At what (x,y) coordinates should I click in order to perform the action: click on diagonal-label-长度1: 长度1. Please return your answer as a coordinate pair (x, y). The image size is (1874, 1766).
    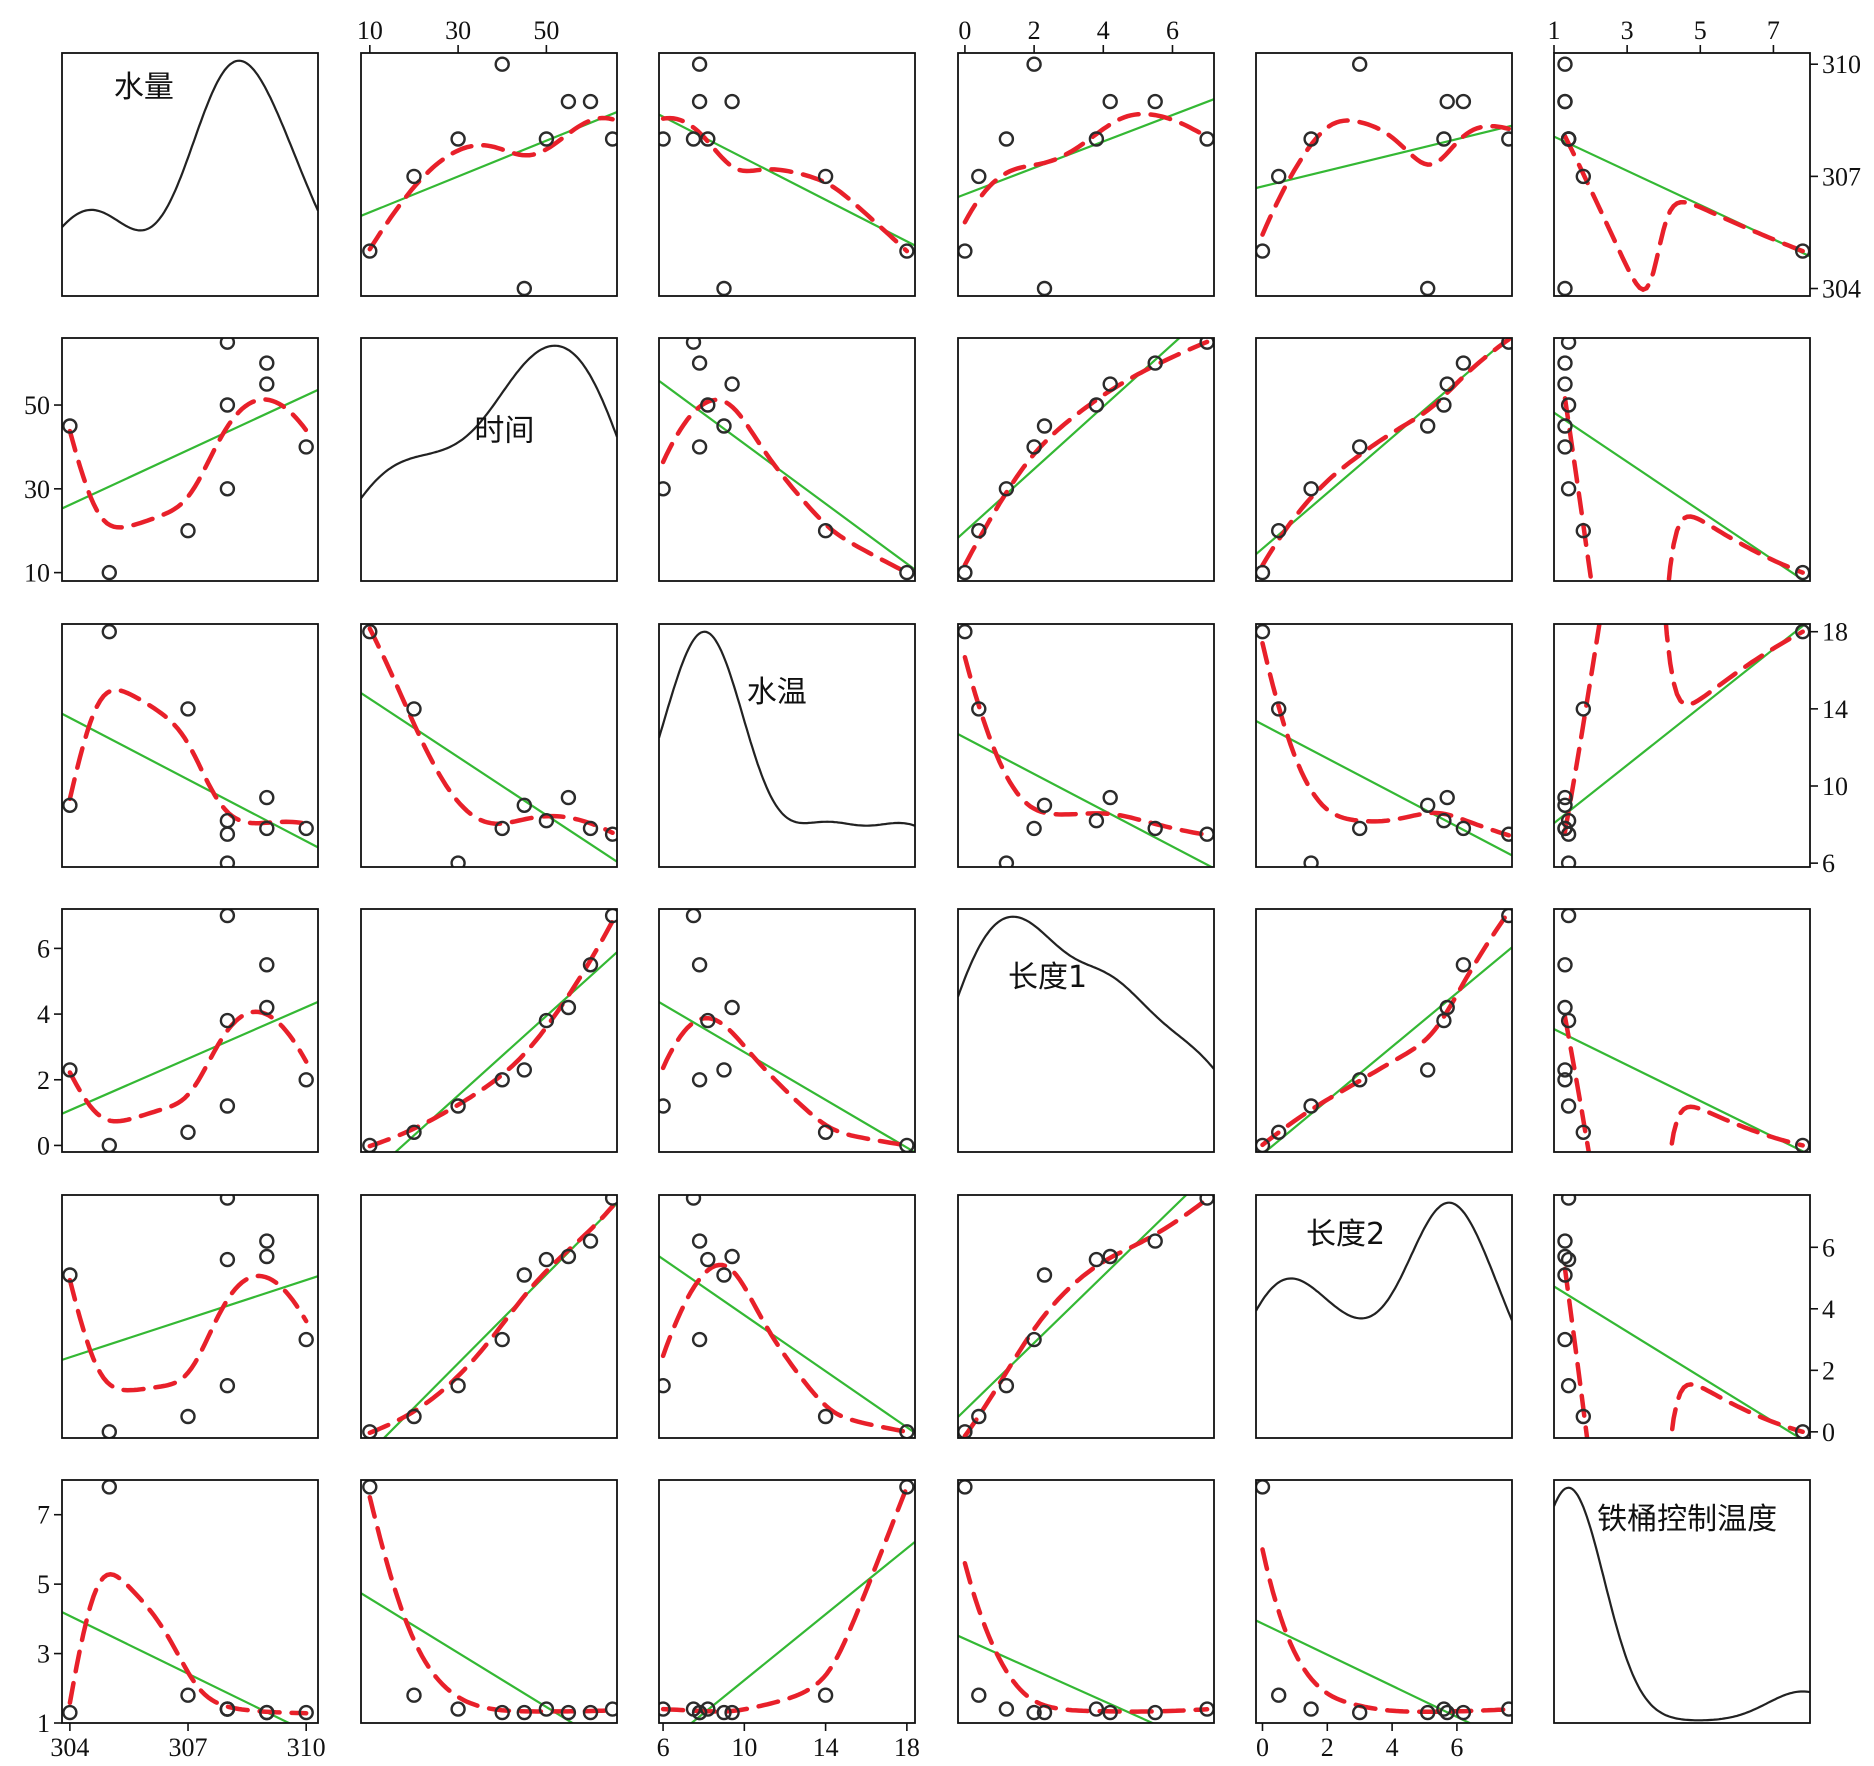
    Looking at the image, I should click on (1047, 977).